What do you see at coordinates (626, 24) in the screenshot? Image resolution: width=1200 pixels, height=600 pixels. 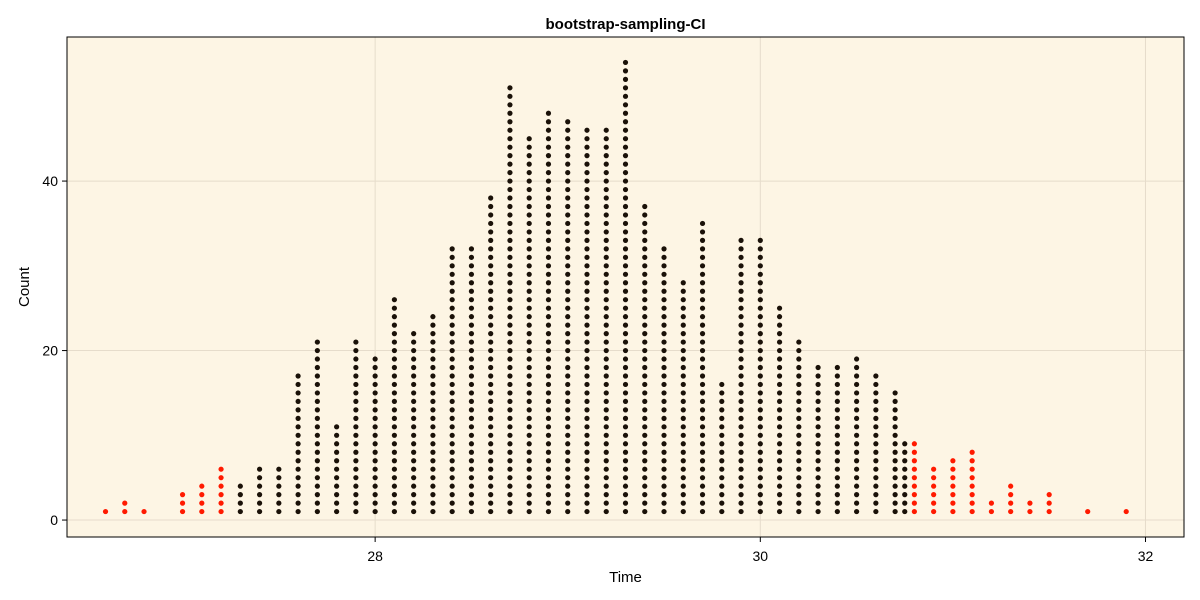 I see `chart-title: bootstrap-sampling-CI` at bounding box center [626, 24].